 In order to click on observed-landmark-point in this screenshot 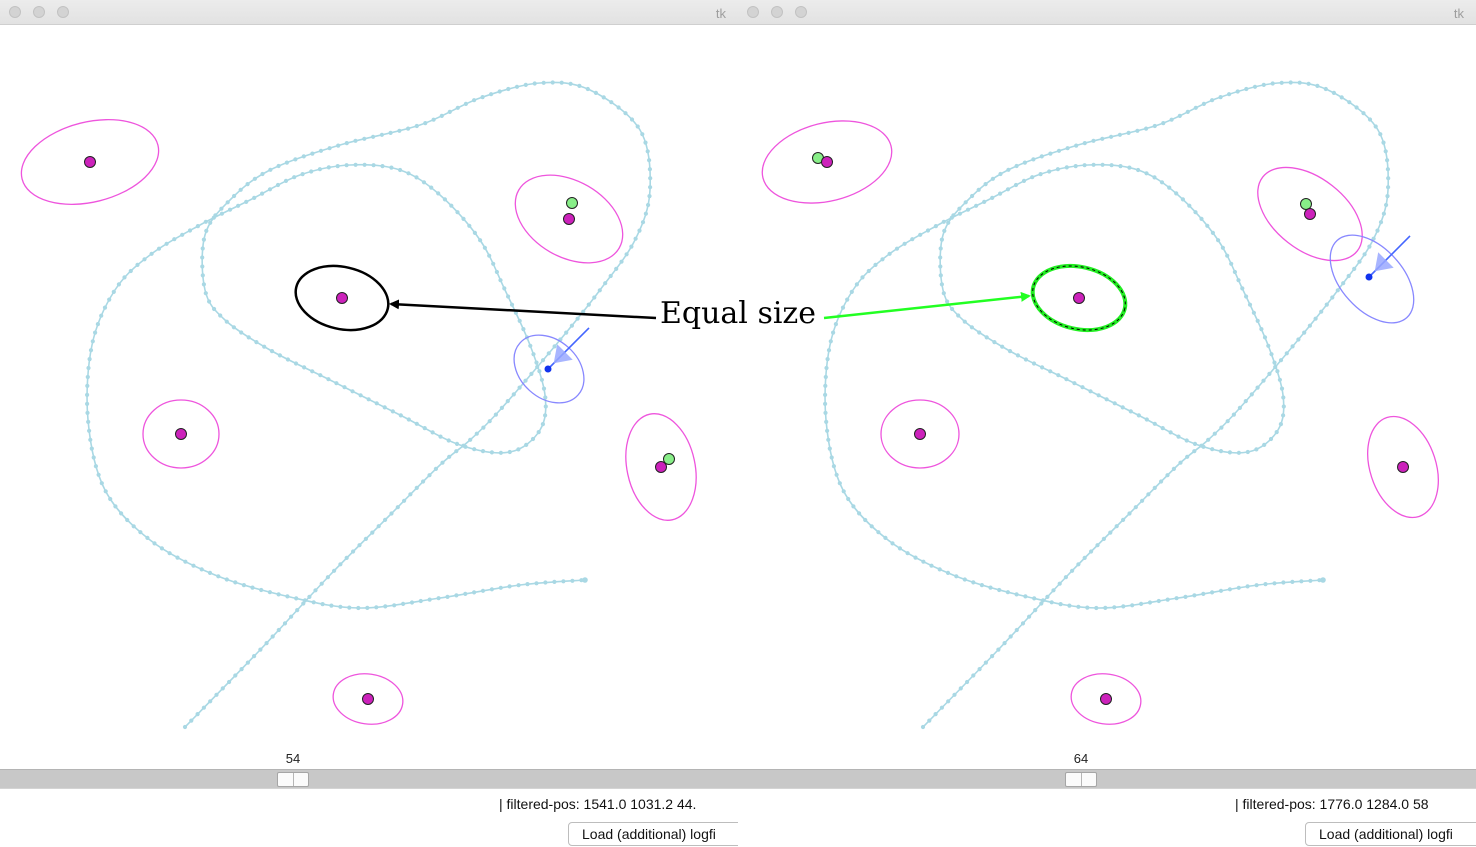, I will do `click(572, 203)`.